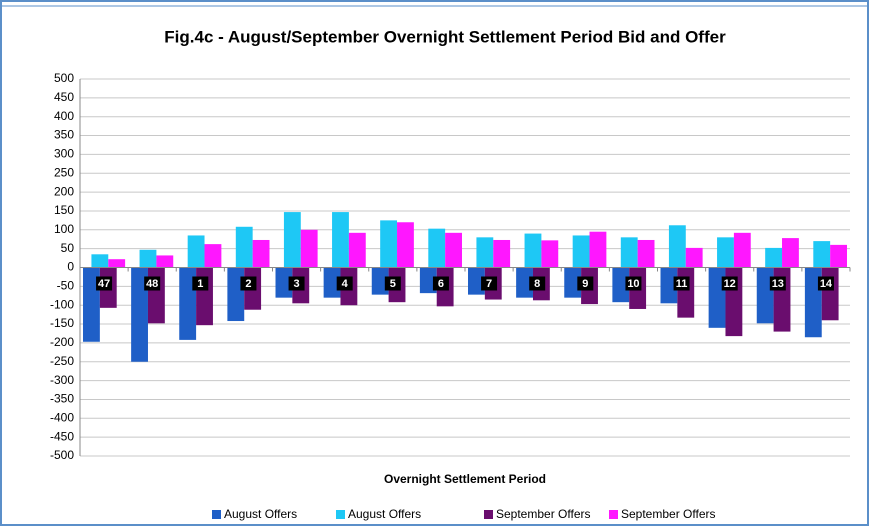 The height and width of the screenshot is (527, 870). Describe the element at coordinates (62, 304) in the screenshot. I see `y-tick-label: -100` at that location.